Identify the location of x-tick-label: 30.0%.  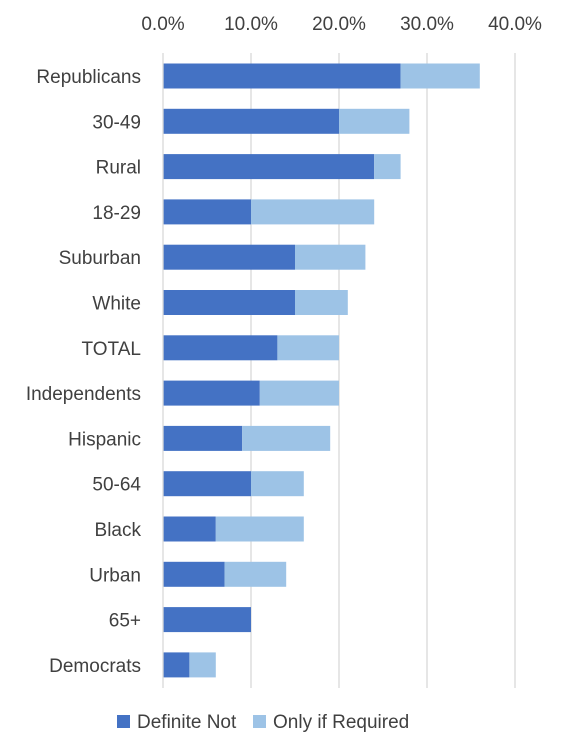
(427, 24).